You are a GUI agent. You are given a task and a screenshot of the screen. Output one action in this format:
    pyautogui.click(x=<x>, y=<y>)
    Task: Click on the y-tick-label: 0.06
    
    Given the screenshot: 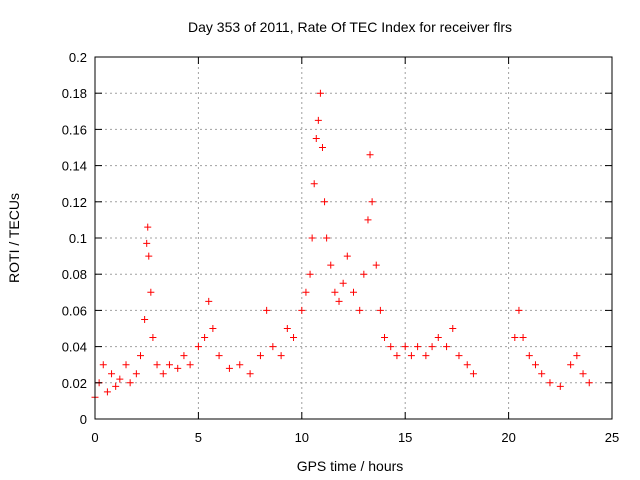 What is the action you would take?
    pyautogui.click(x=74, y=310)
    